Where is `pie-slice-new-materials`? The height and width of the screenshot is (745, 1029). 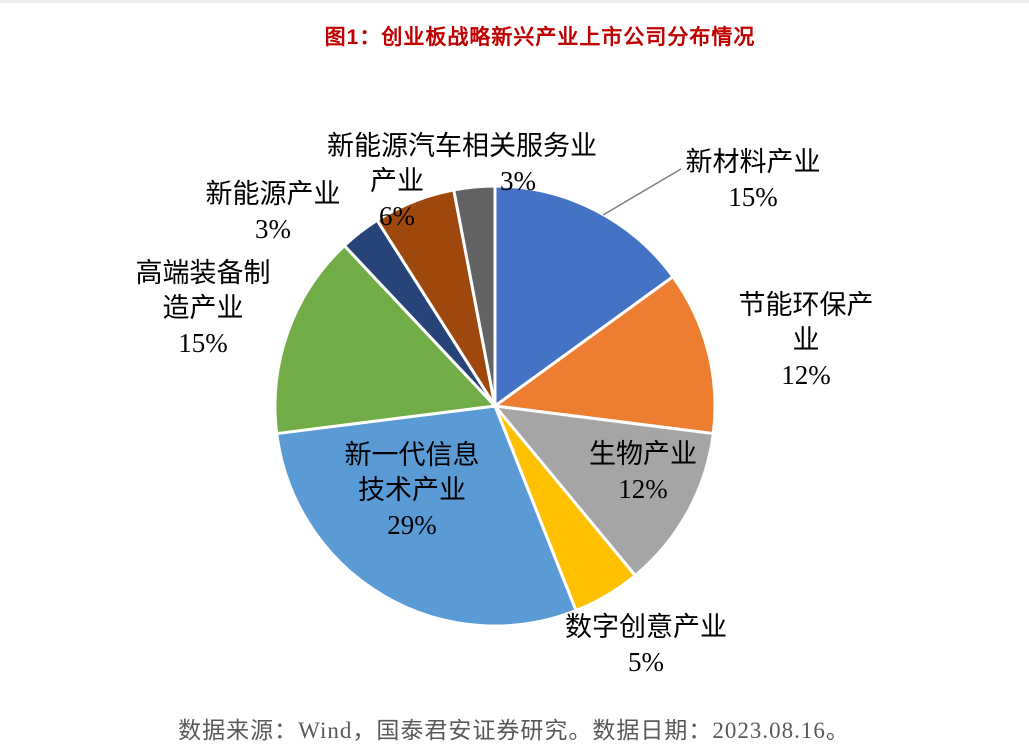
pie-slice-new-materials is located at coordinates (584, 296).